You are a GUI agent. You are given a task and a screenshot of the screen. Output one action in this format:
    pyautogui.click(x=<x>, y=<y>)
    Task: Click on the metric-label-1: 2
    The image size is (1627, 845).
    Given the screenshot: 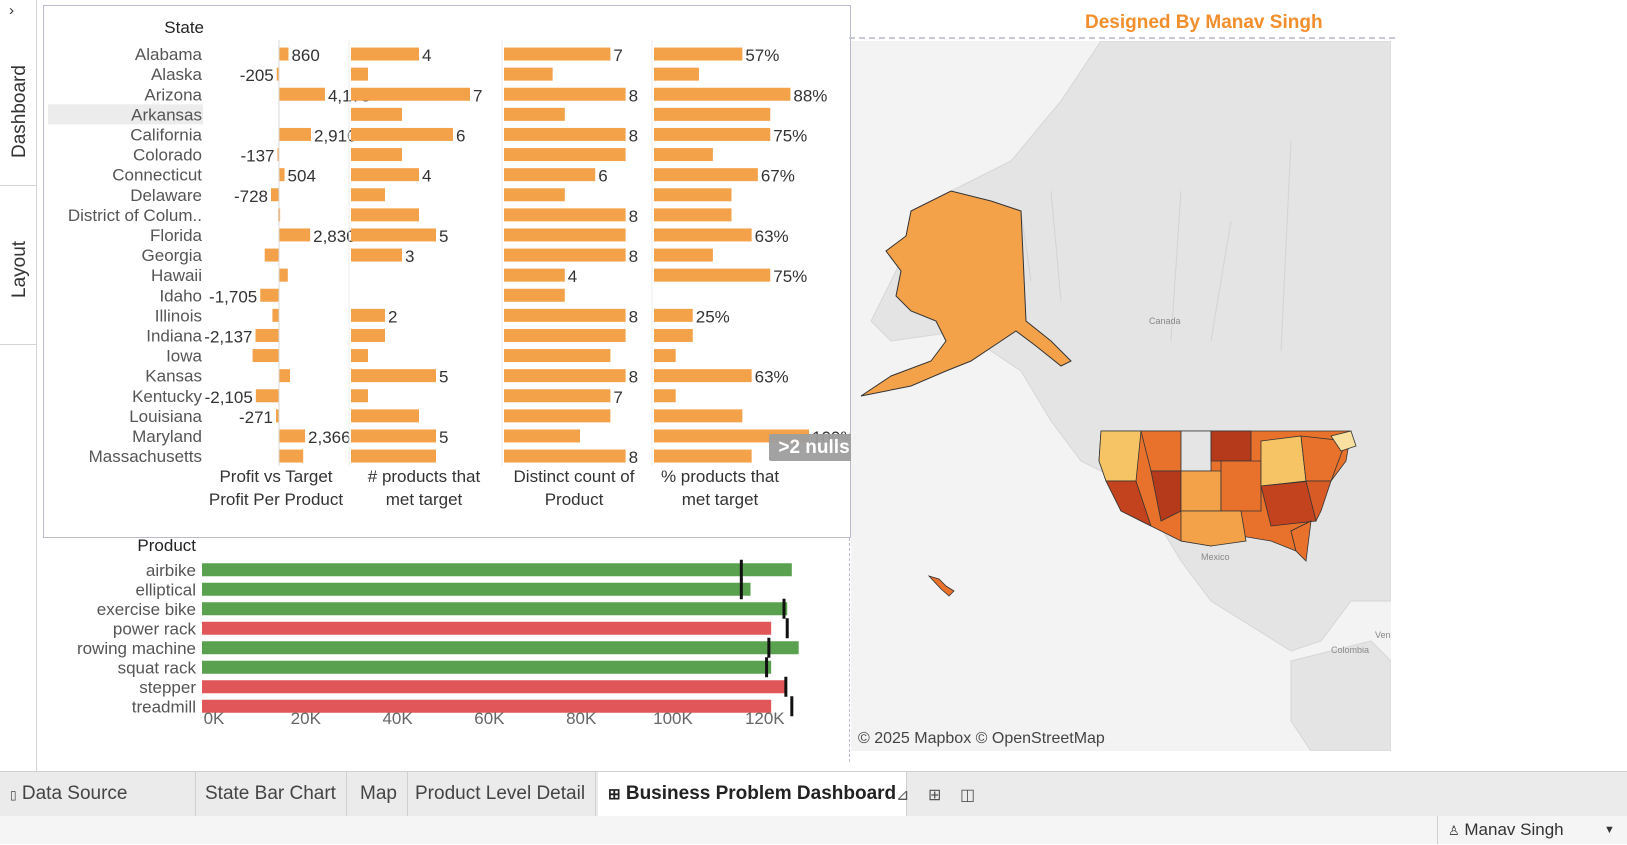 What is the action you would take?
    pyautogui.click(x=392, y=316)
    